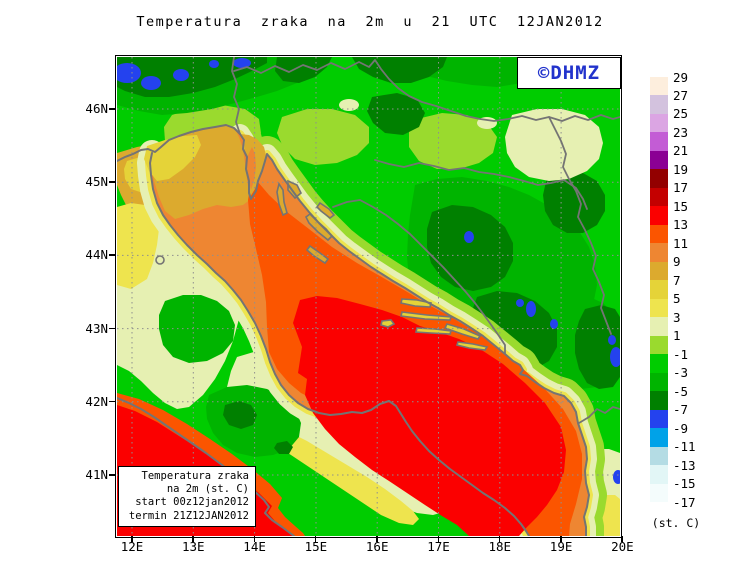 Image resolution: width=740 pixels, height=582 pixels. I want to click on y-axis-tick-label: 41N, so click(96, 474).